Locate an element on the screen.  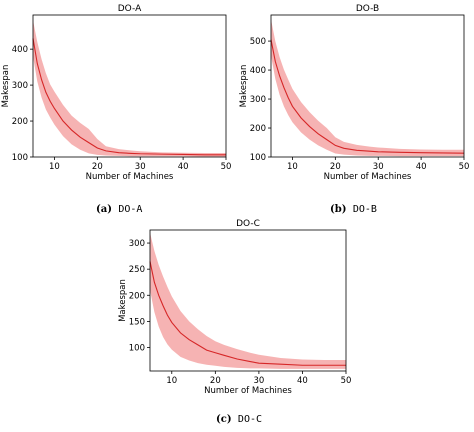
do-a-y-axis-label: Makespan is located at coordinates (6, 86).